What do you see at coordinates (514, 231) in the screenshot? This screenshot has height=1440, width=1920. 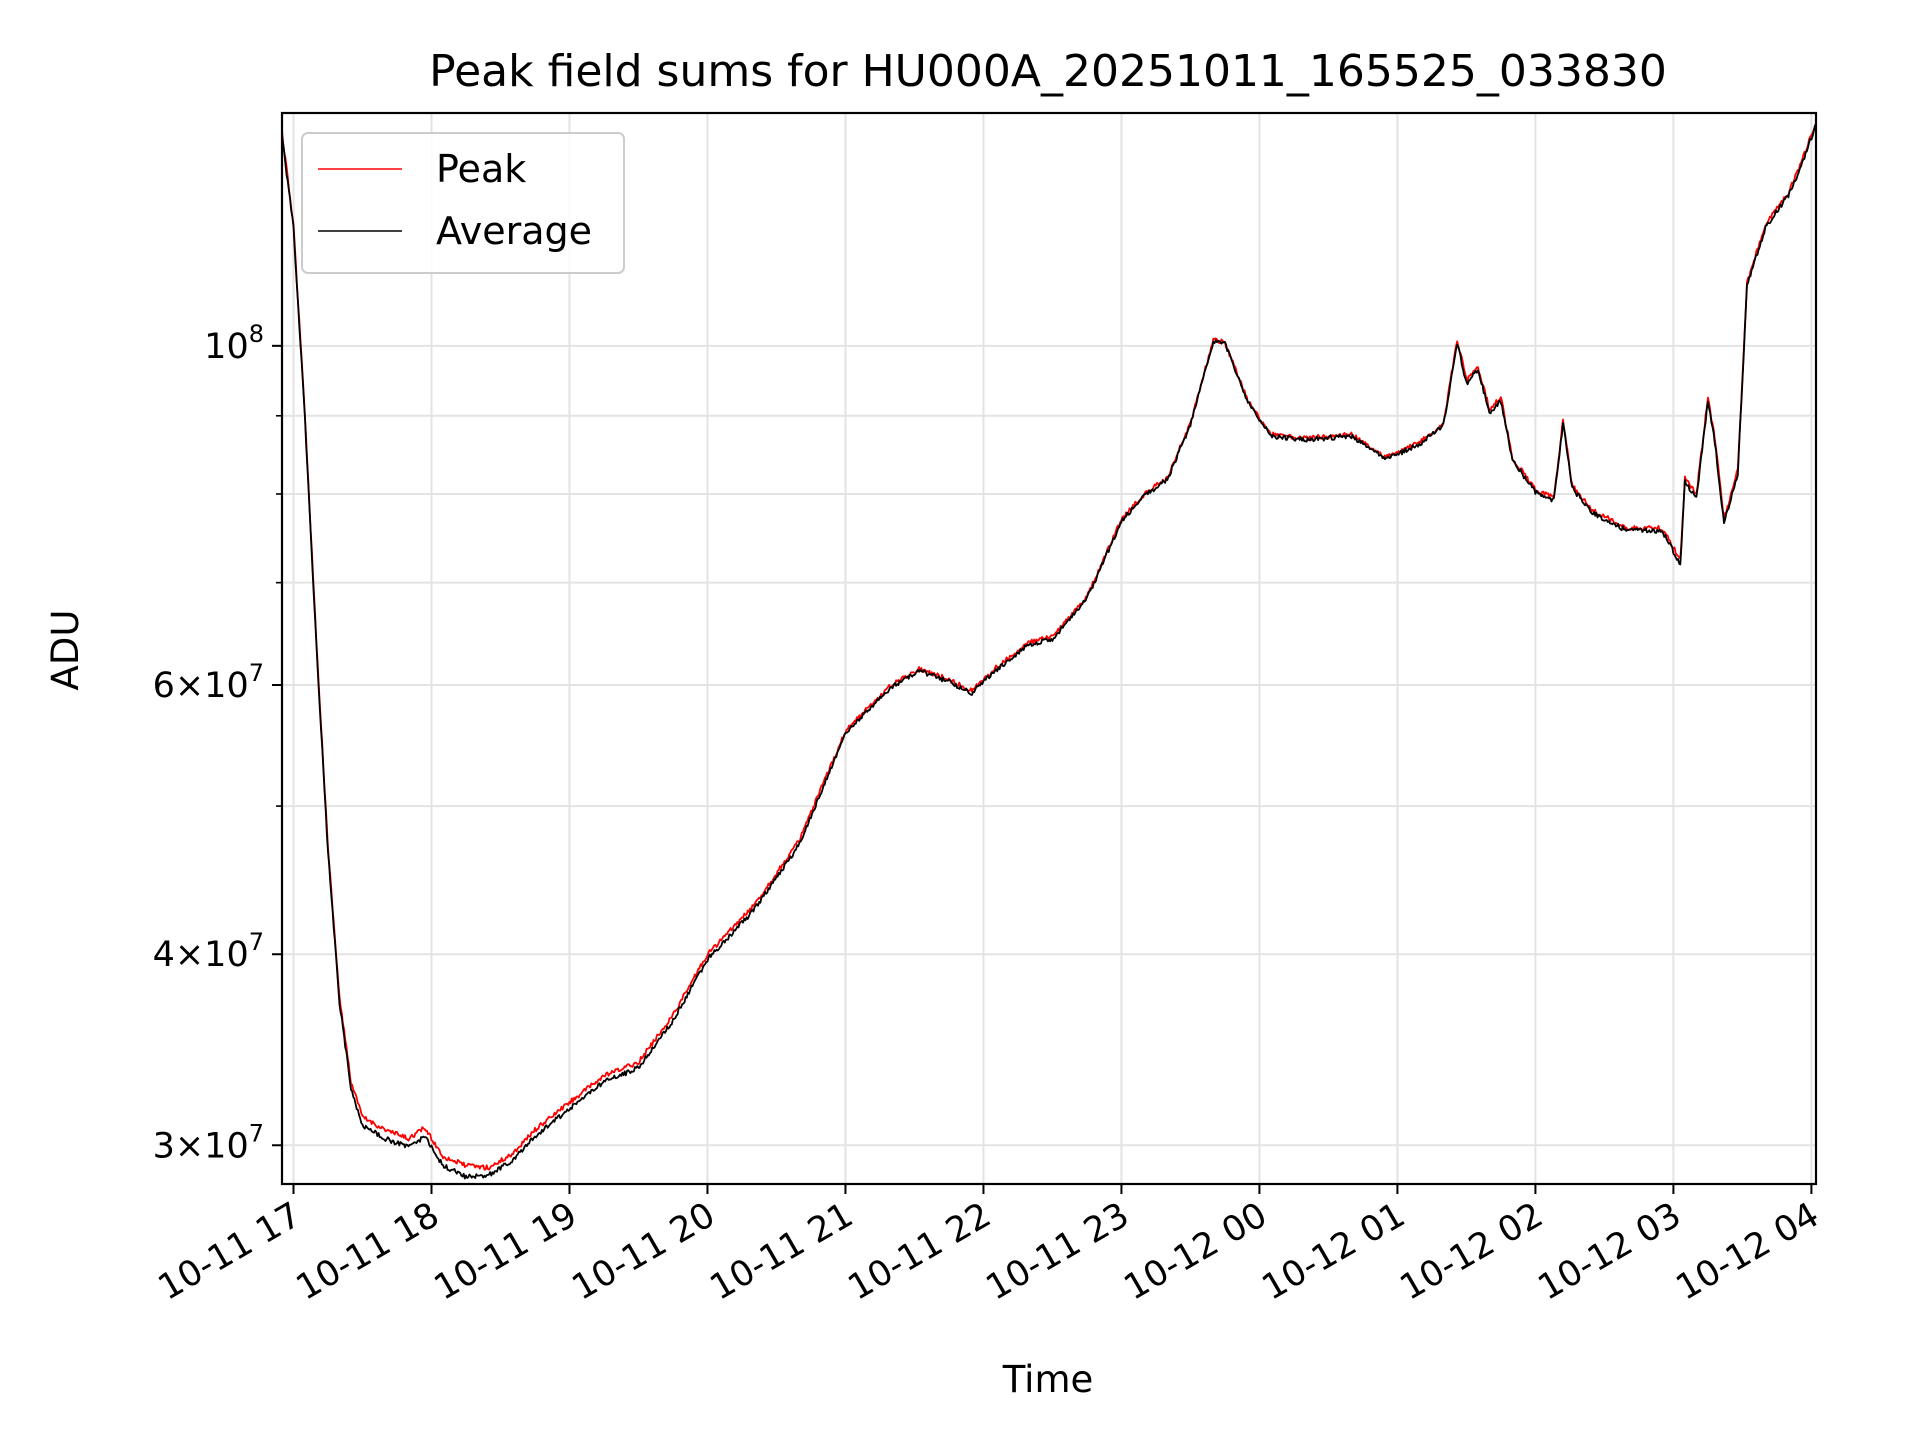 I see `legend-label-average: Average` at bounding box center [514, 231].